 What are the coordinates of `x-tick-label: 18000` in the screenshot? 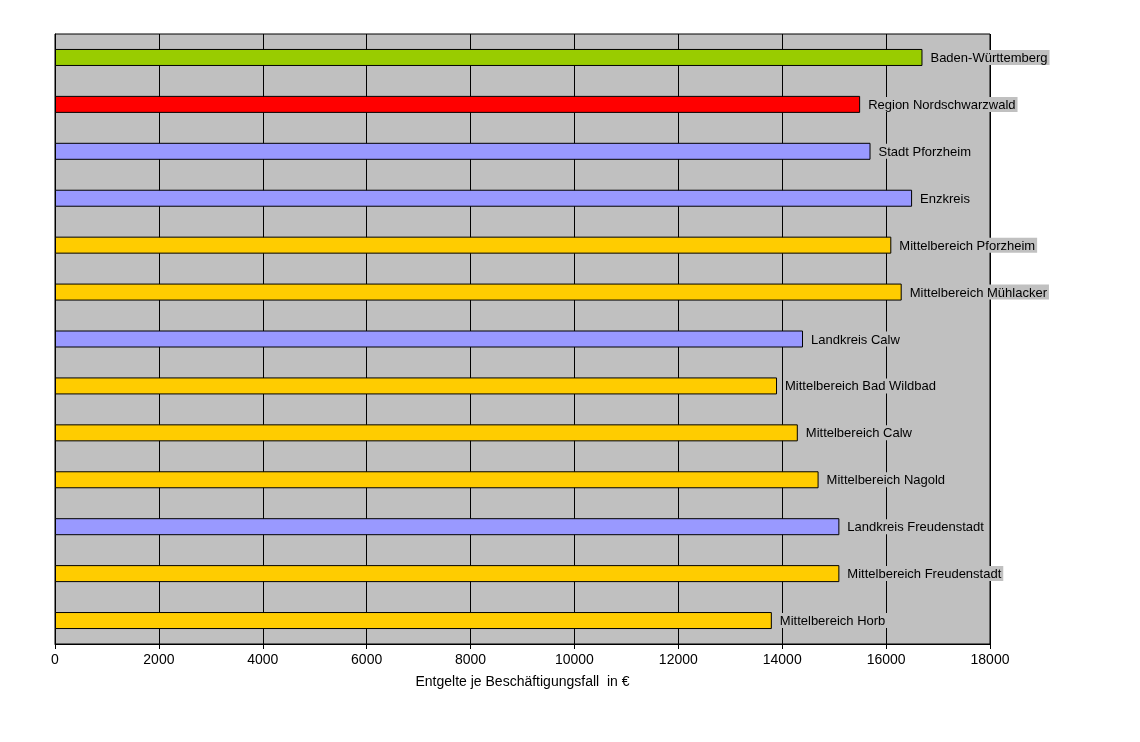 It's located at (990, 659).